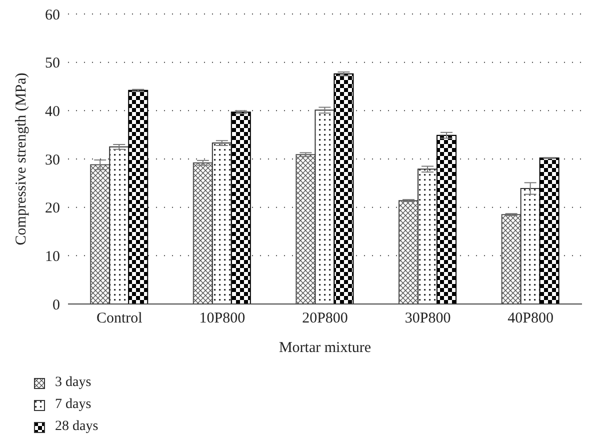 The height and width of the screenshot is (446, 593). What do you see at coordinates (21, 159) in the screenshot?
I see `y-axis-title: Compressive strength (MPa)` at bounding box center [21, 159].